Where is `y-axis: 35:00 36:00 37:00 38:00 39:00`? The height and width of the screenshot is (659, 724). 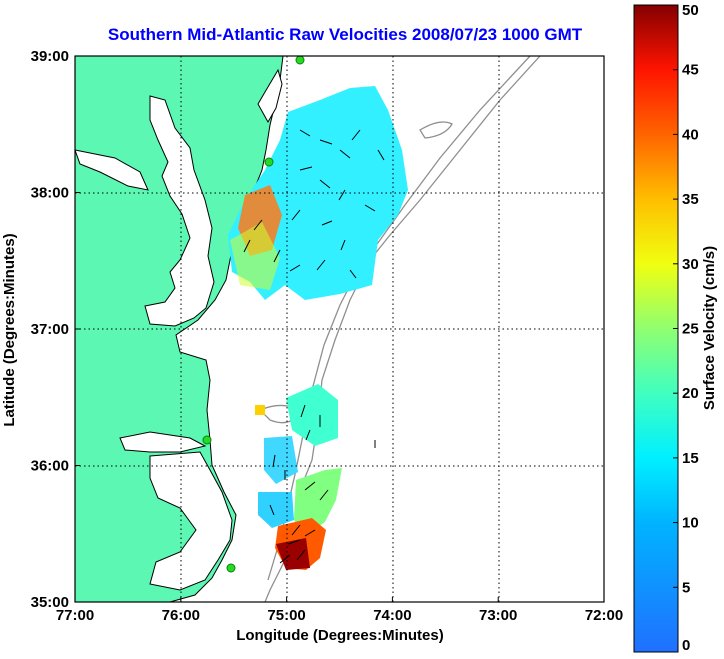
y-axis: 35:00 36:00 37:00 38:00 39:00 is located at coordinates (55, 329).